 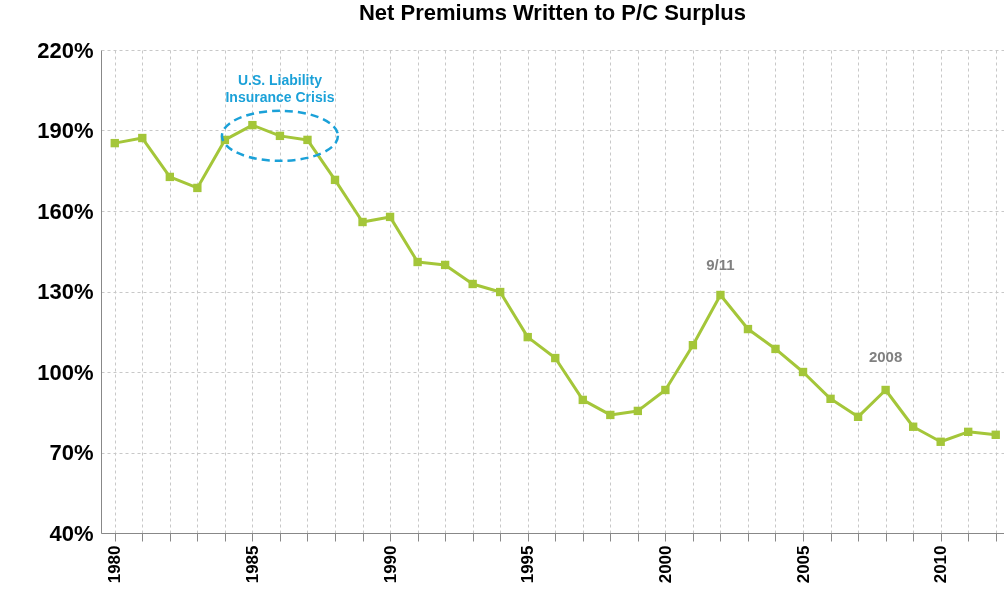 What do you see at coordinates (665, 564) in the screenshot?
I see `x-tick-label: 2000` at bounding box center [665, 564].